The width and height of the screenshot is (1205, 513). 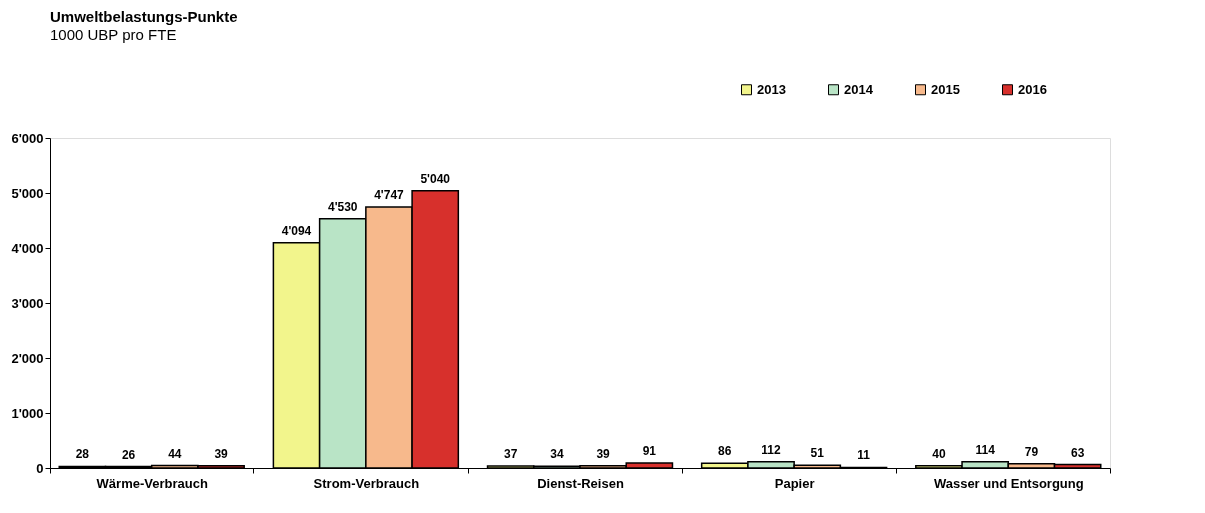 I want to click on data-label: 40, so click(x=939, y=453).